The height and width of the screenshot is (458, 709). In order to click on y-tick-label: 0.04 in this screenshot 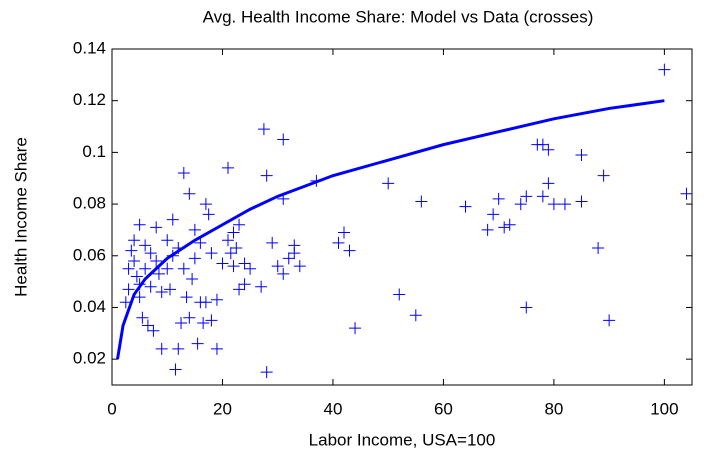, I will do `click(89, 306)`.